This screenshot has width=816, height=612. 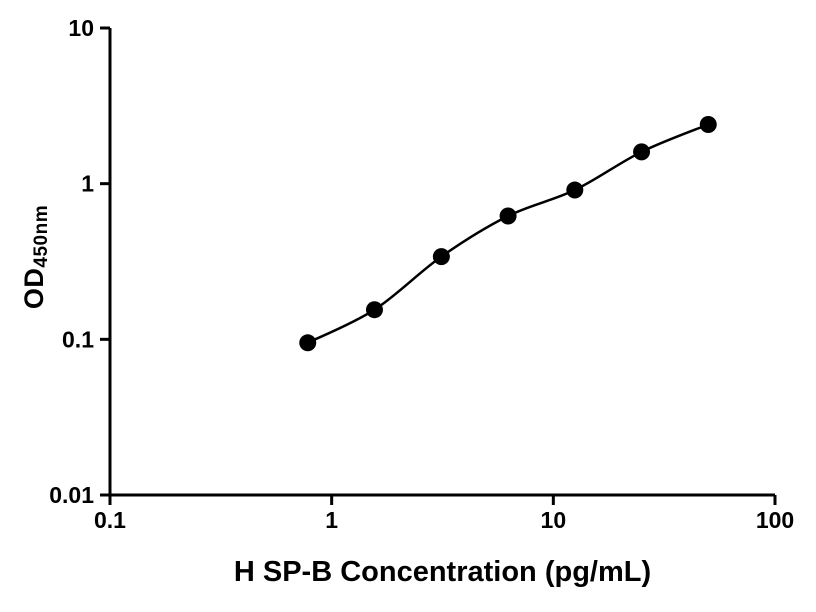 I want to click on y-tick-label: 10, so click(x=81, y=28).